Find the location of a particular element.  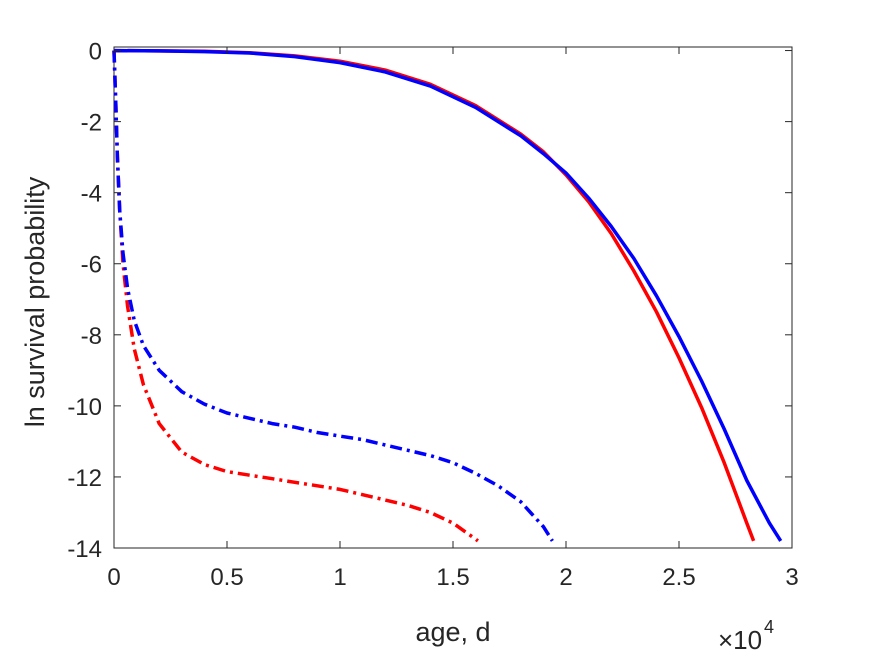

y-tick-label: -8 is located at coordinates (91, 336).